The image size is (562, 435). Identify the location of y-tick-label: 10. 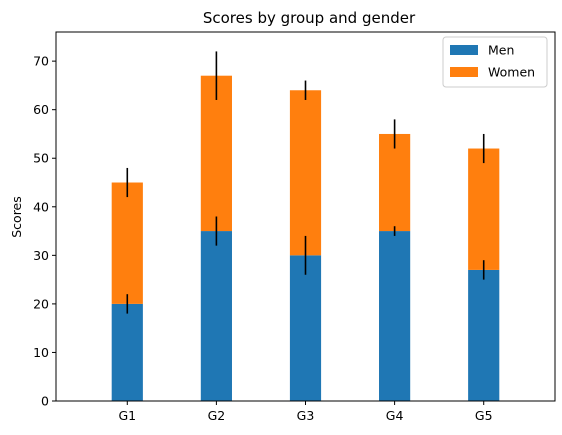
(41, 352).